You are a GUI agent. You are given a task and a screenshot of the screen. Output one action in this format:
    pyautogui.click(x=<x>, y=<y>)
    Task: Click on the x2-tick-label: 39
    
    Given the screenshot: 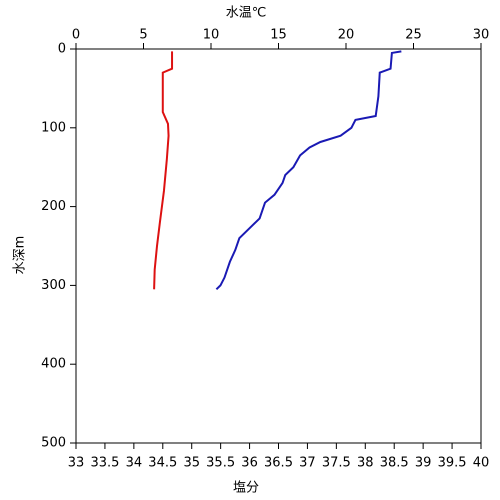 What is the action you would take?
    pyautogui.click(x=423, y=463)
    